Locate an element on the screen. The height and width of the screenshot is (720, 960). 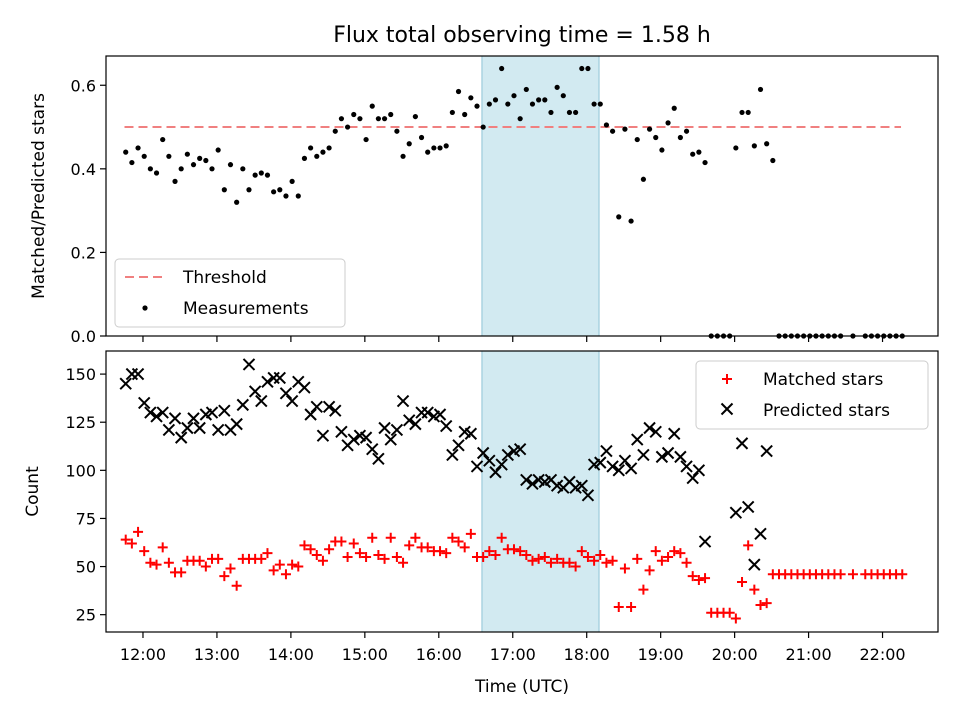
y-tick-label: 0.6 is located at coordinates (83, 85).